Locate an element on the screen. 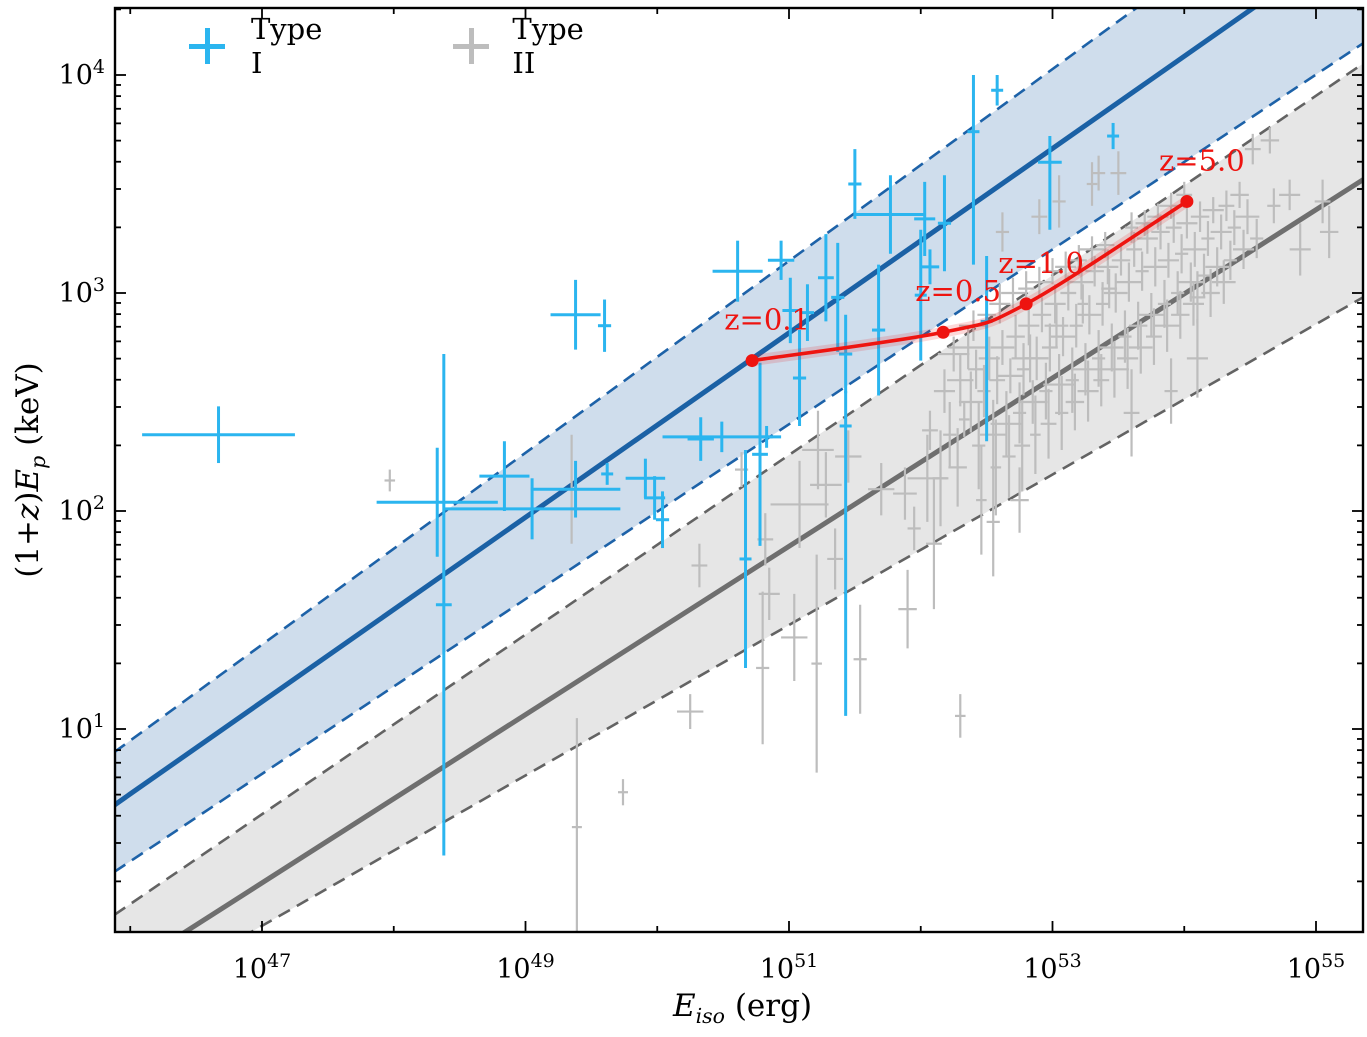  legend-item-type1: Type I is located at coordinates (258, 46).